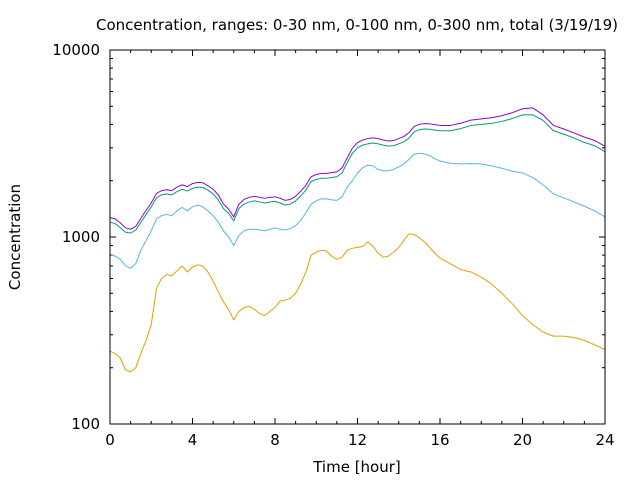 The height and width of the screenshot is (480, 640). I want to click on y-tick-label: 1000, so click(81, 237).